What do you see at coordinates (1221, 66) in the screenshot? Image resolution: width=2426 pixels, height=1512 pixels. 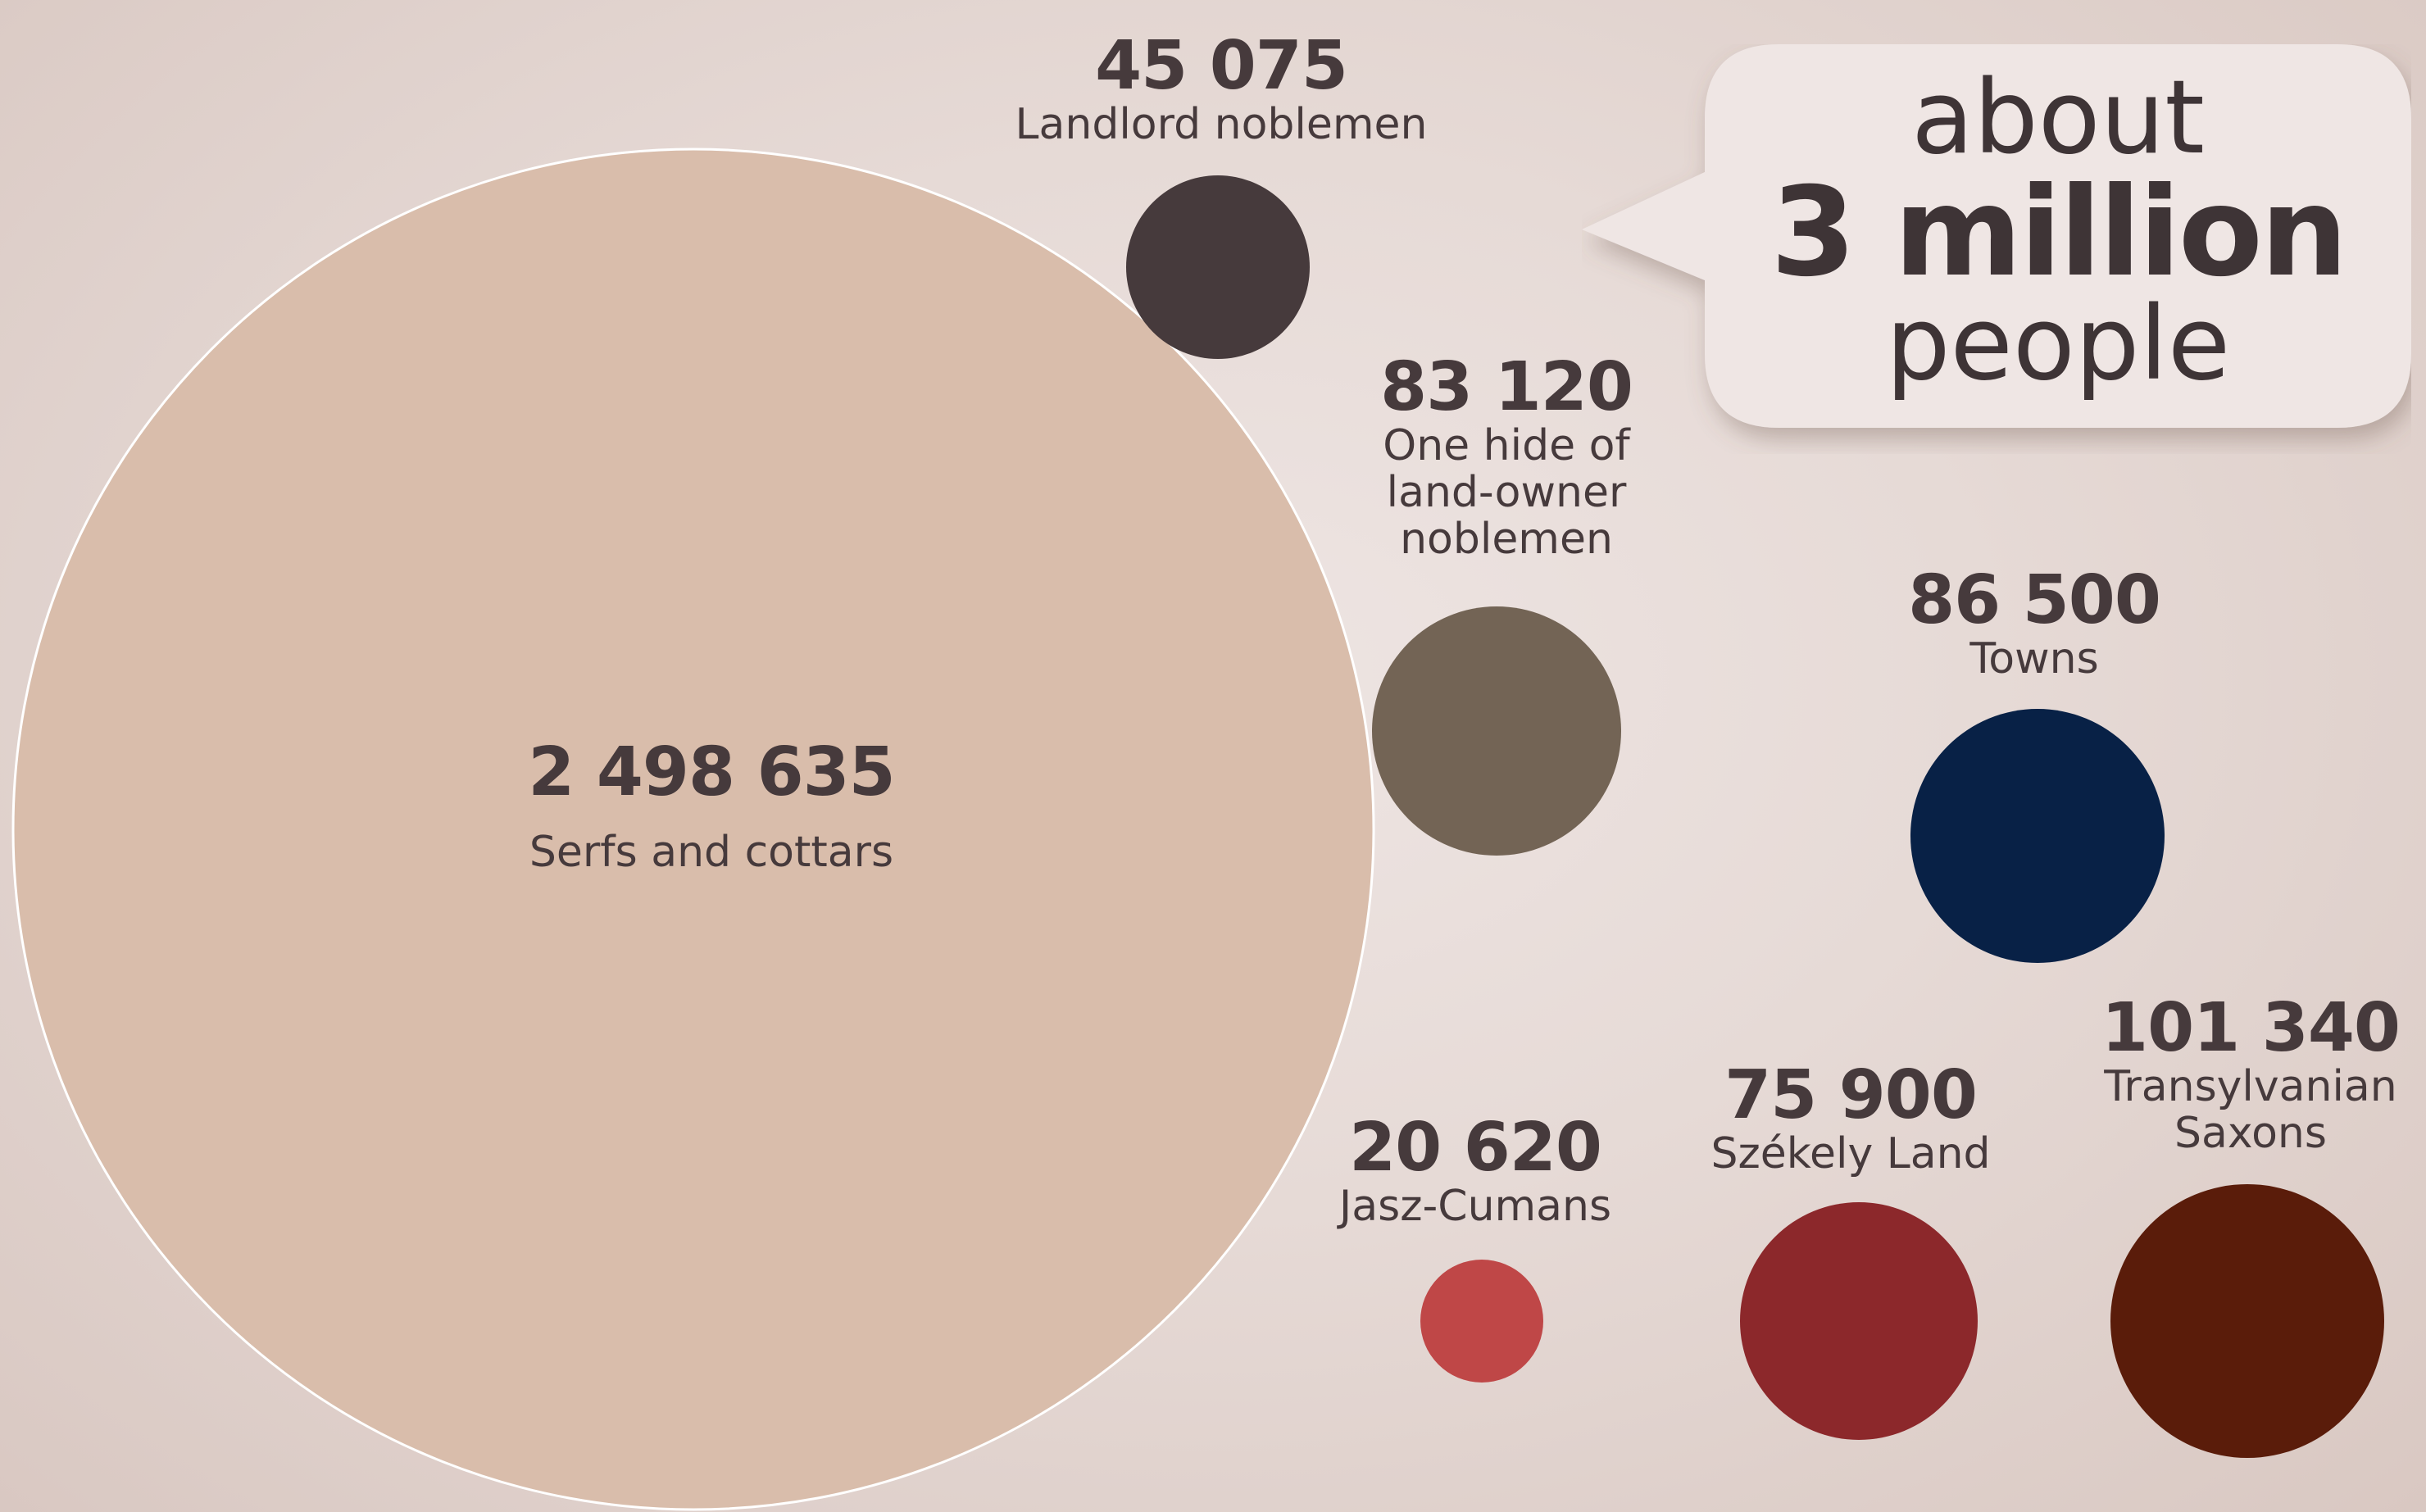 I see `value-landlord: 45 075` at bounding box center [1221, 66].